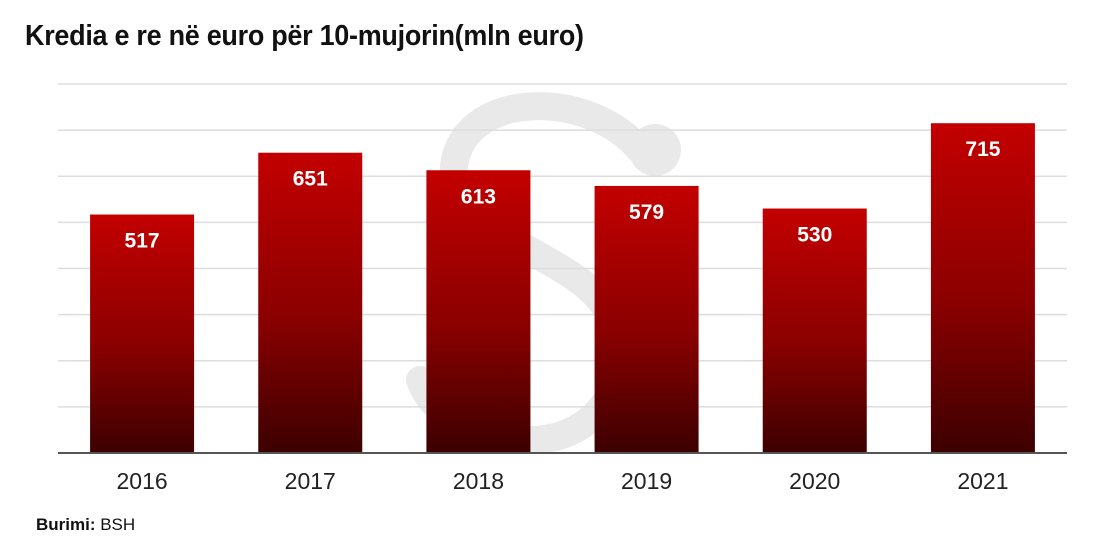 The image size is (1110, 550). What do you see at coordinates (982, 149) in the screenshot?
I see `data-label-2021: 715` at bounding box center [982, 149].